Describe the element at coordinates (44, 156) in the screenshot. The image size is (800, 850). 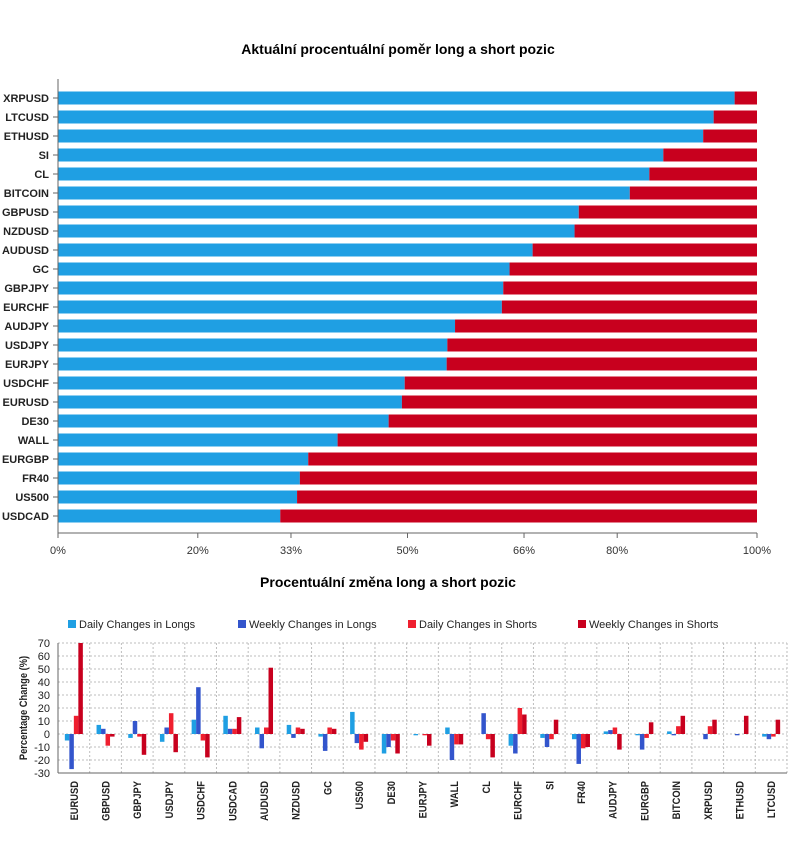
I see `y-tick-label-si: SI` at that location.